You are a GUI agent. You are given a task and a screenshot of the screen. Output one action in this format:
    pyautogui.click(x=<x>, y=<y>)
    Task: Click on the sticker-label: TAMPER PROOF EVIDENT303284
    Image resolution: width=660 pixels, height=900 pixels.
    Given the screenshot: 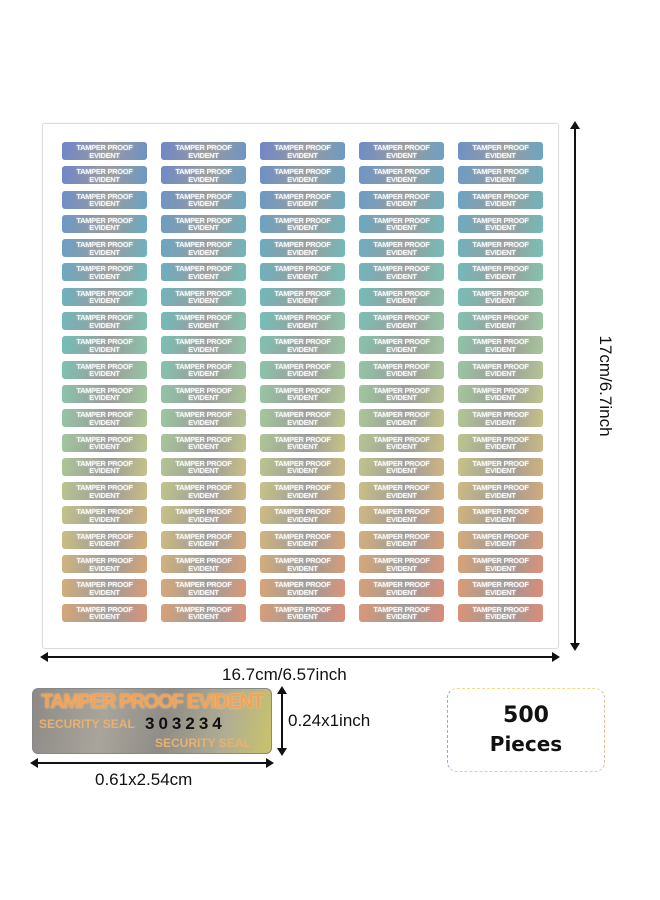 What is the action you would take?
    pyautogui.click(x=401, y=223)
    